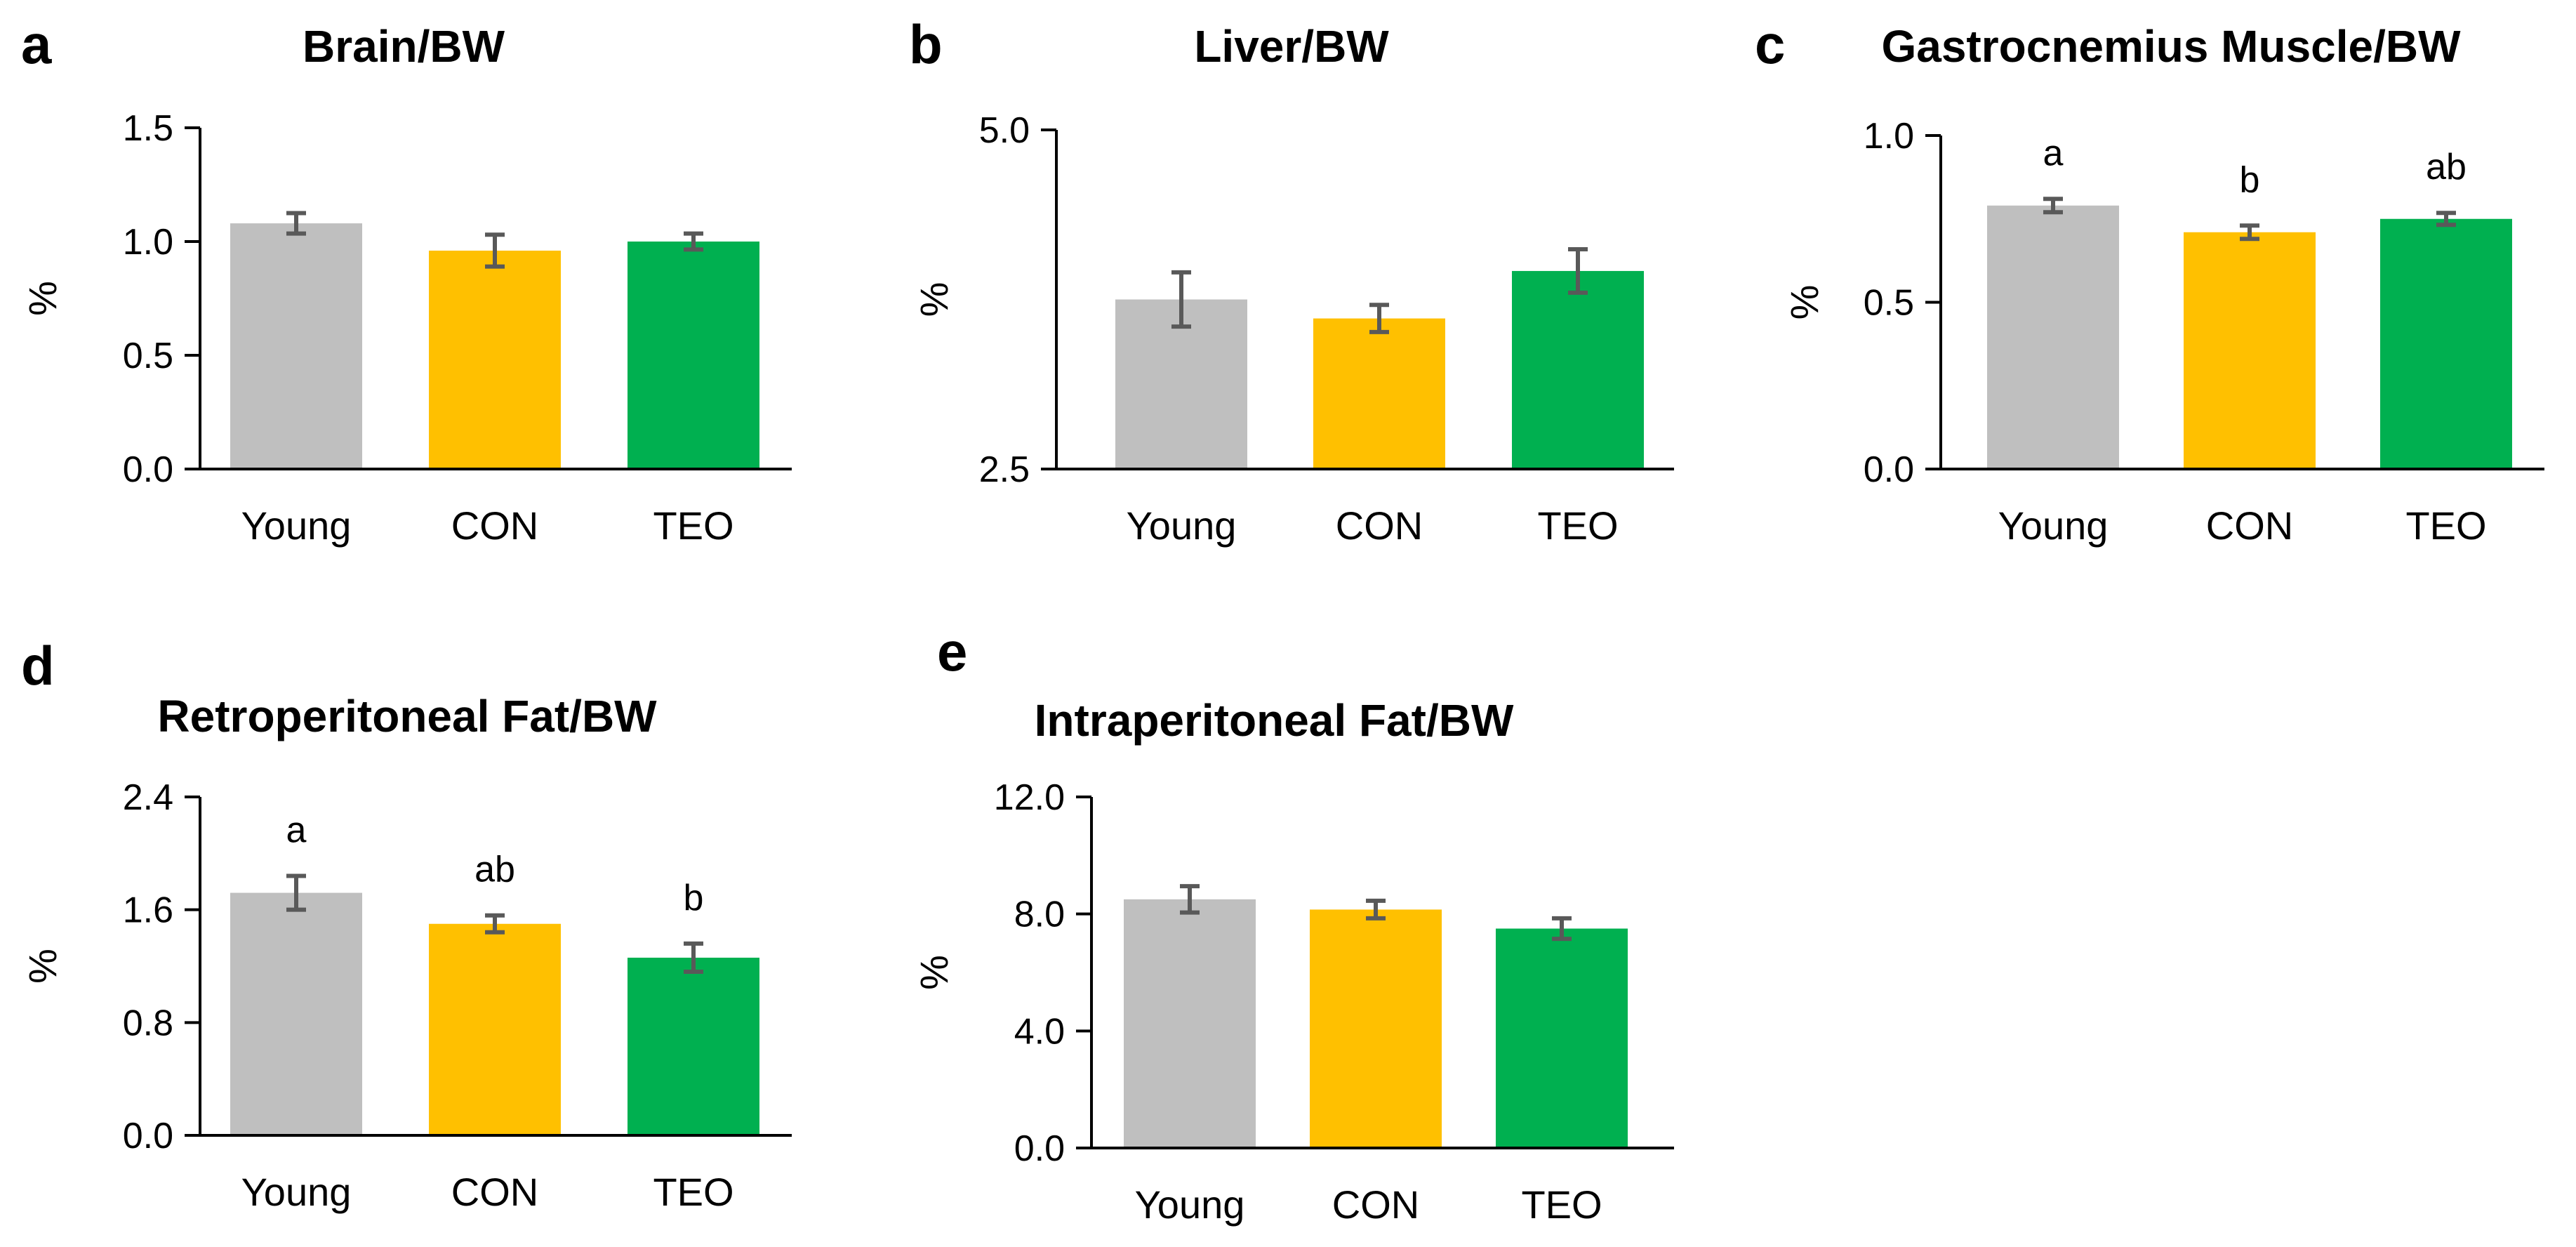  I want to click on panel-a-letter: a, so click(37, 44).